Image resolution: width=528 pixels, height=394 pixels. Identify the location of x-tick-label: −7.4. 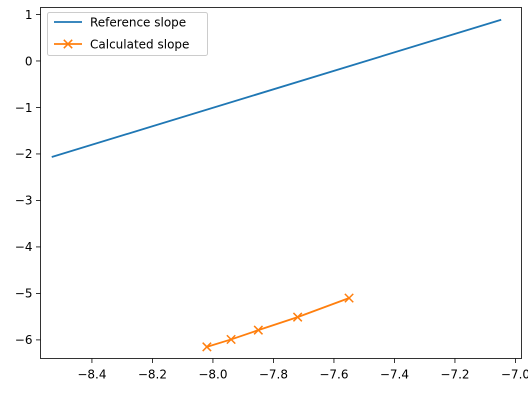
(394, 375).